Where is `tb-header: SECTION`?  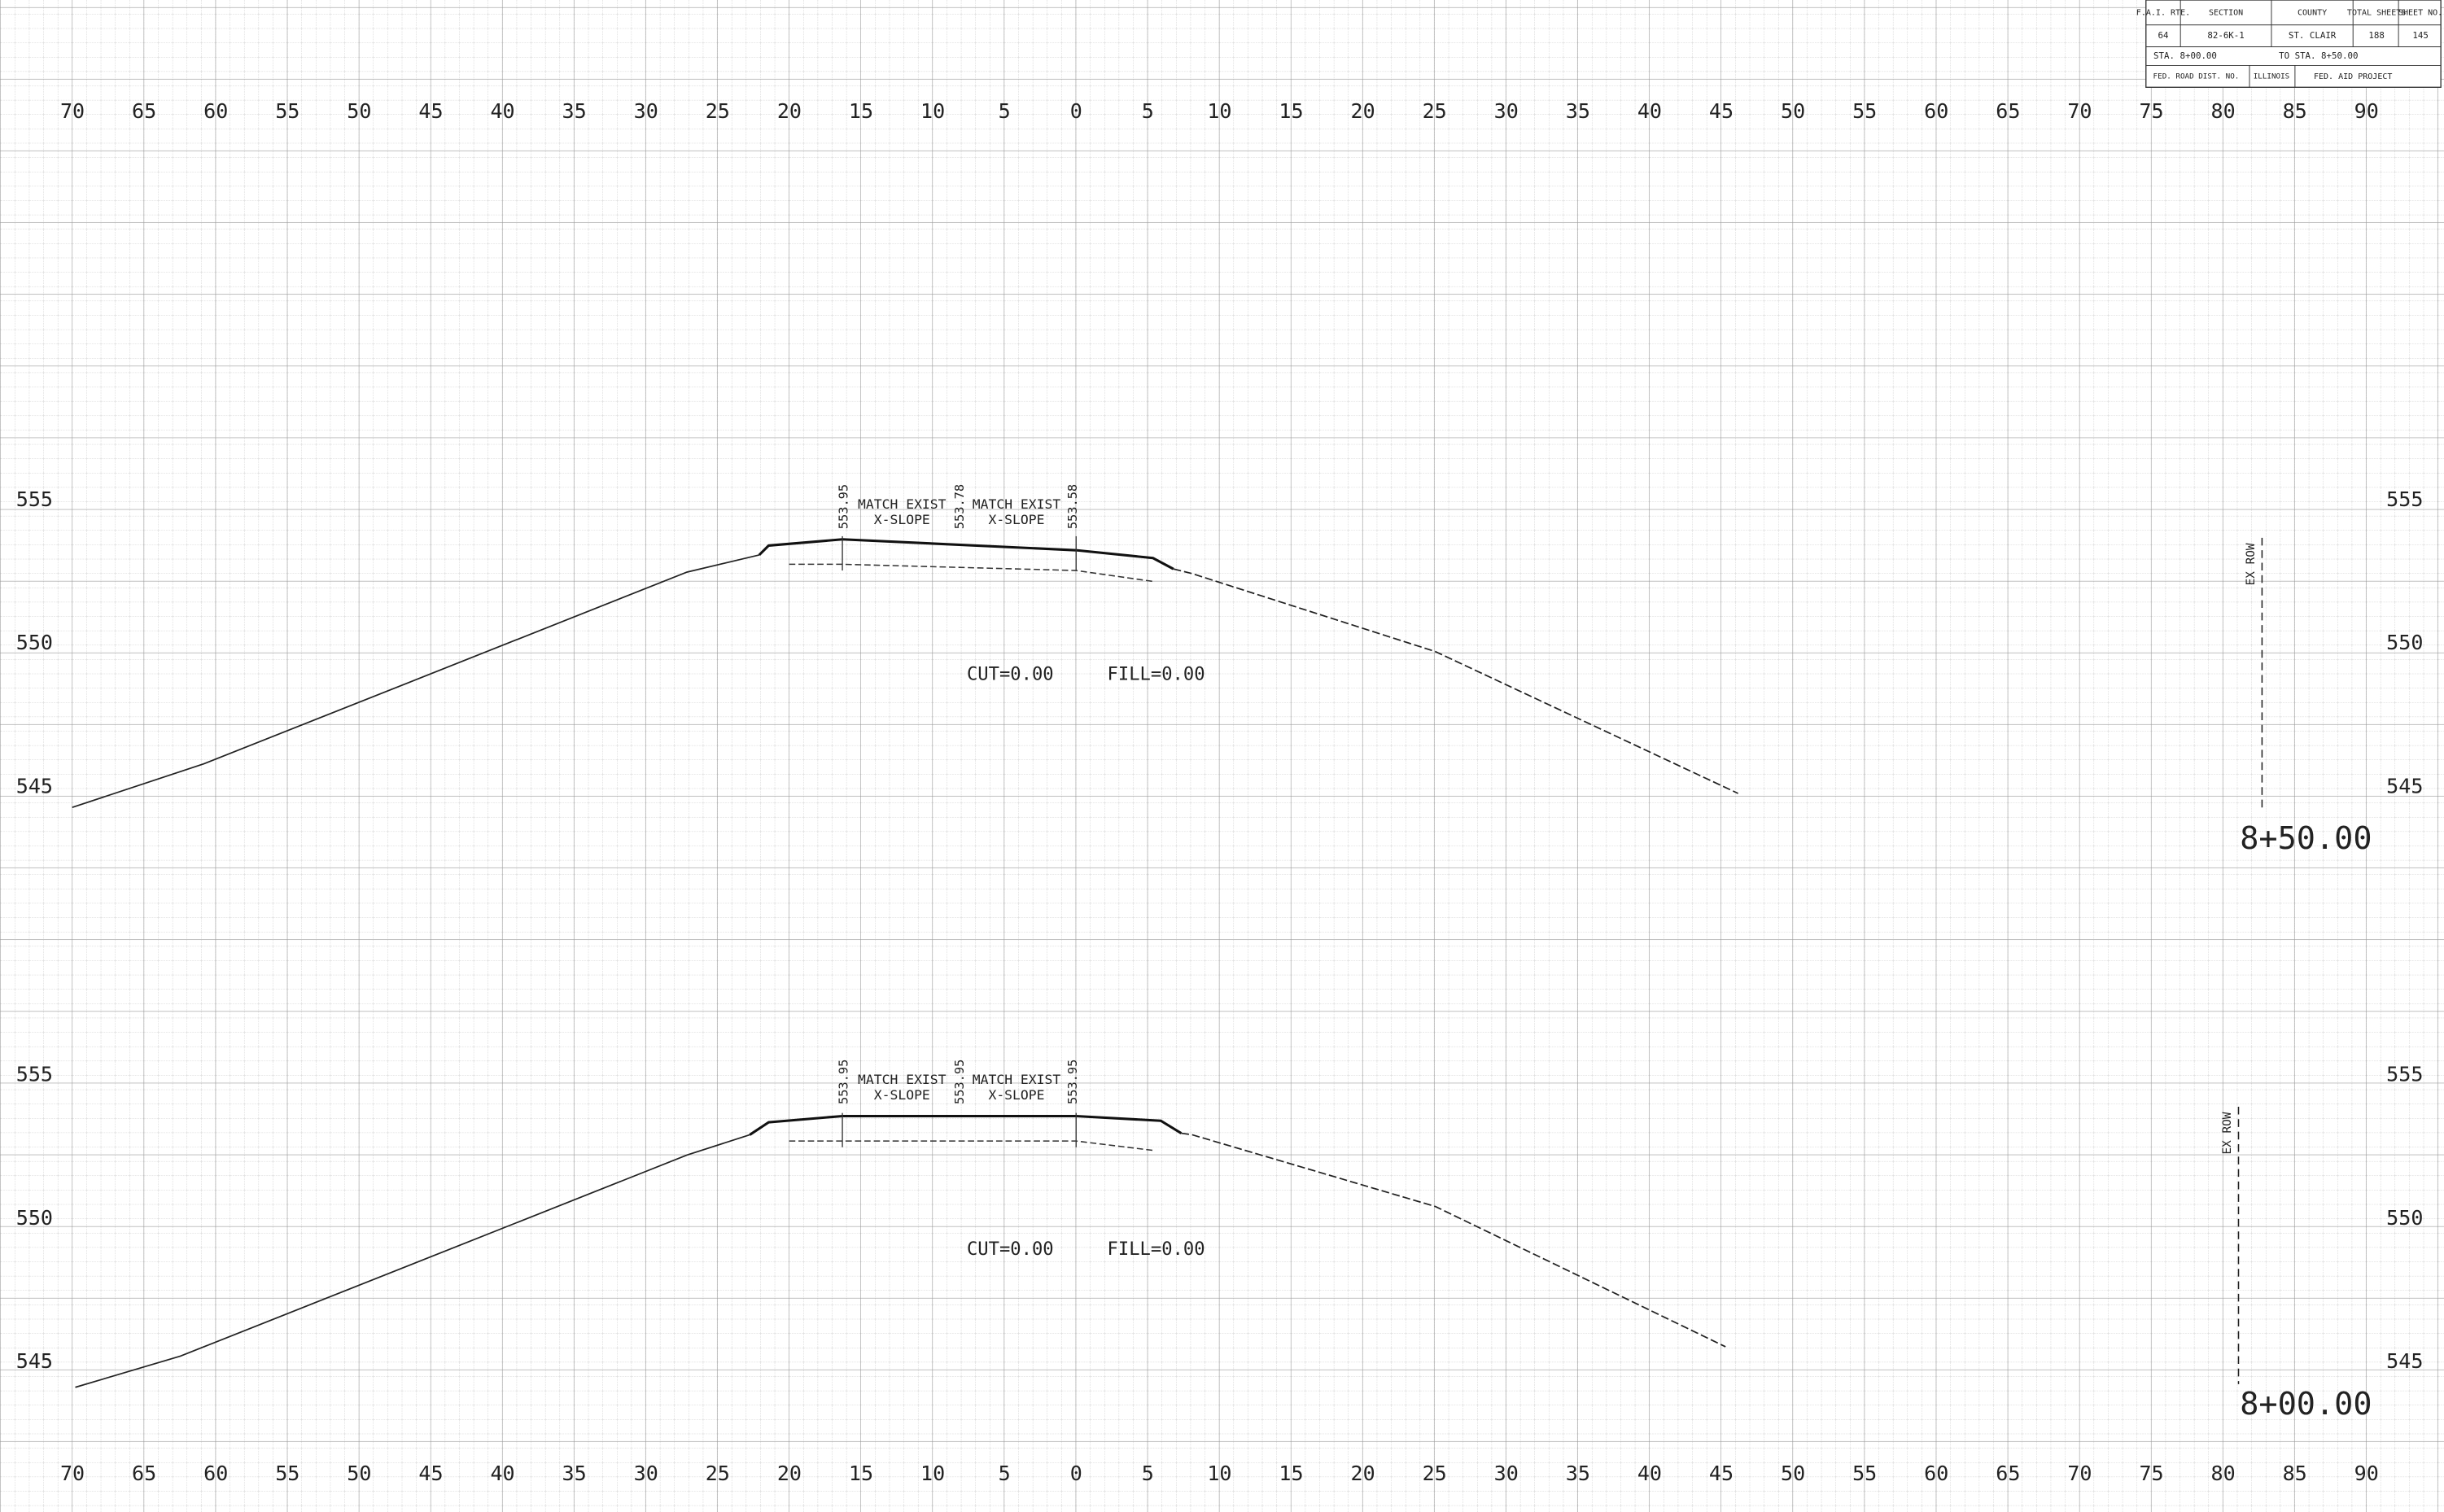
tb-header: SECTION is located at coordinates (2226, 12).